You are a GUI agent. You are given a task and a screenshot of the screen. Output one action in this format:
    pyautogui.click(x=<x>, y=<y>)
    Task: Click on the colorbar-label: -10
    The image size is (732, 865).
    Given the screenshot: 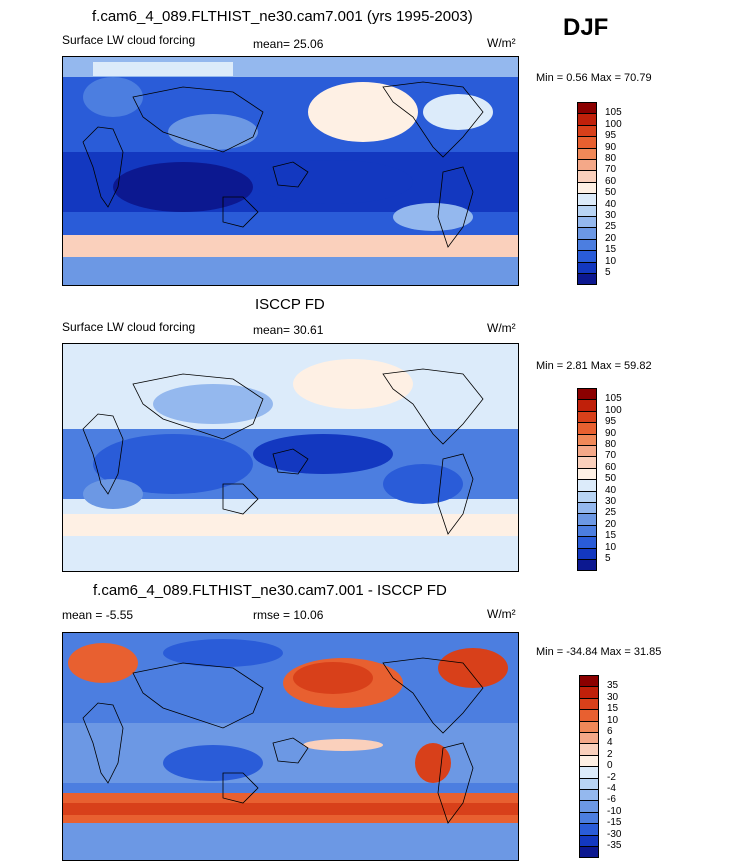 What is the action you would take?
    pyautogui.click(x=614, y=811)
    